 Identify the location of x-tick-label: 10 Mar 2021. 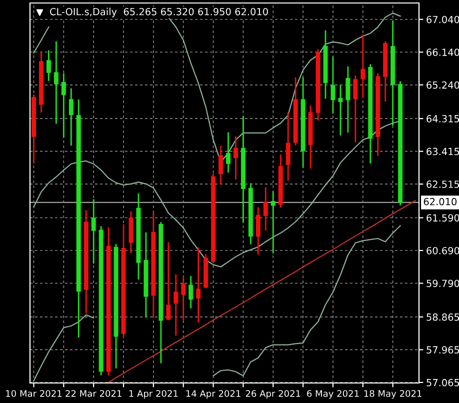
(34, 393).